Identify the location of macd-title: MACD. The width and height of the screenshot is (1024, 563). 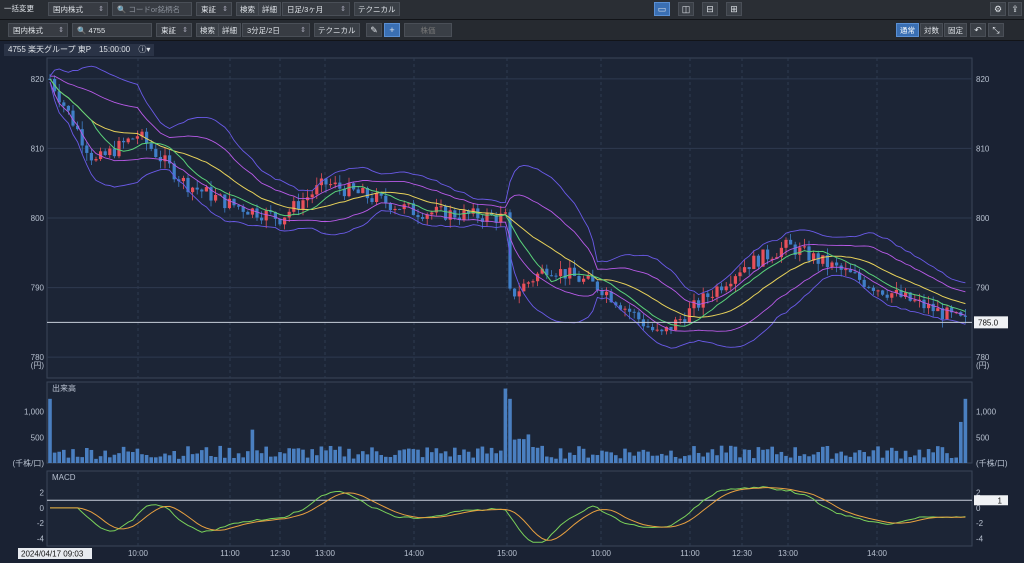
(64, 477).